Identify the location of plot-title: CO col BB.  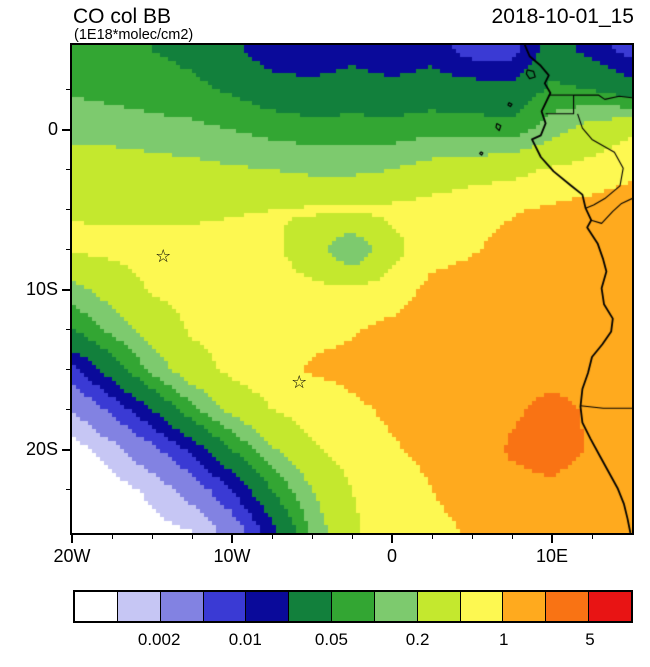
(122, 16).